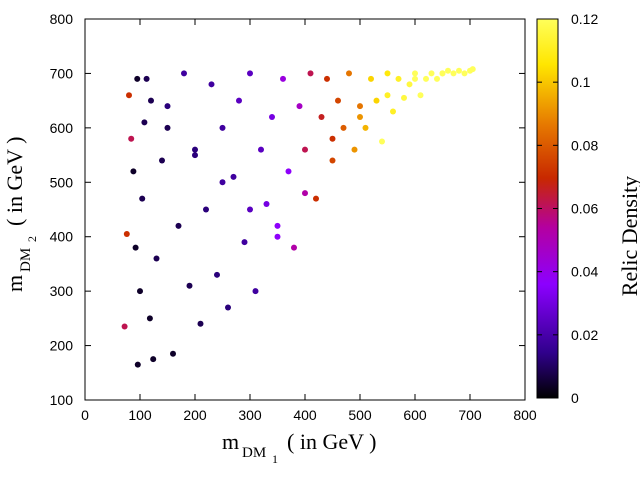 This screenshot has width=640, height=480. I want to click on colorbar-tick-label: 0.02, so click(584, 335).